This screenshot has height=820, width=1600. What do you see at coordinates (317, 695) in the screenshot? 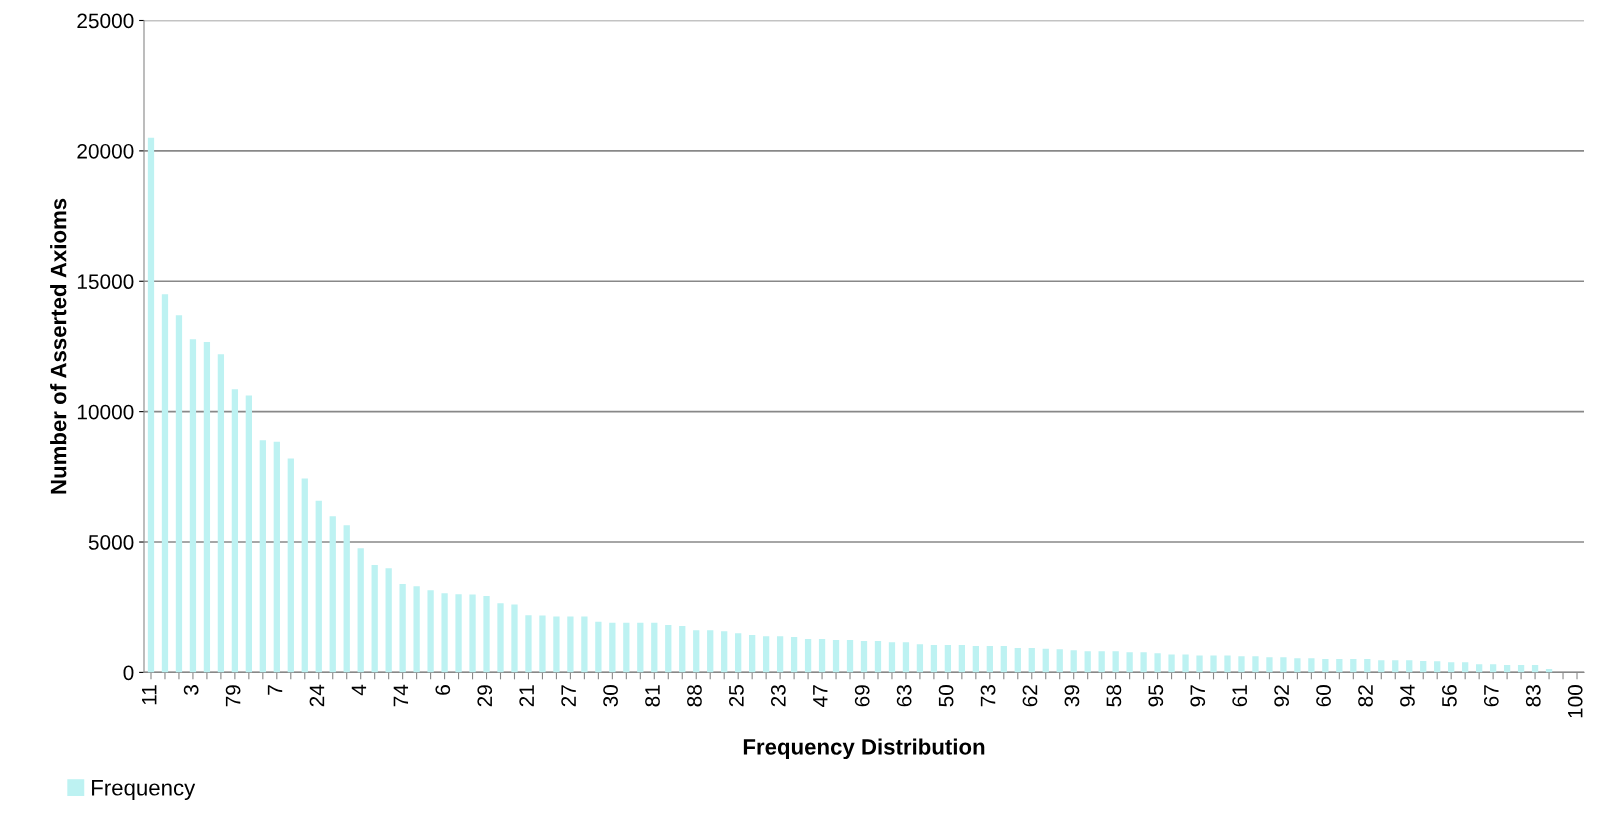
I see `x-tick-label: 24` at bounding box center [317, 695].